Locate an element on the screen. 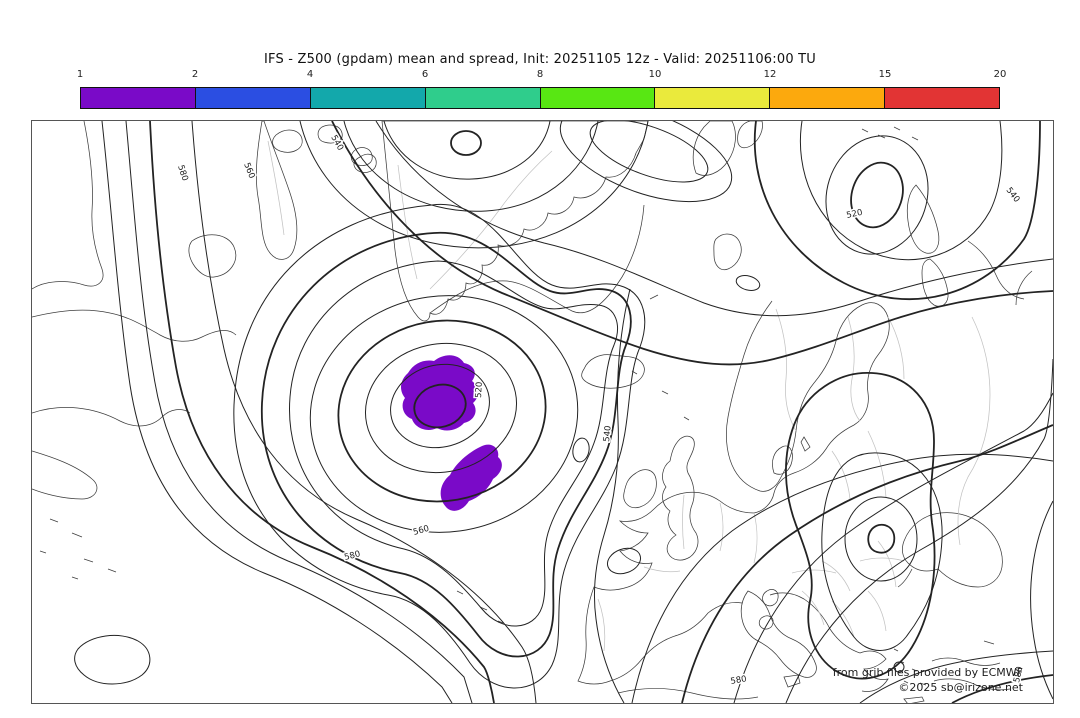  colorbar-ticks: 1 2 4 6 8 10 12 15 20 is located at coordinates (540, 76).